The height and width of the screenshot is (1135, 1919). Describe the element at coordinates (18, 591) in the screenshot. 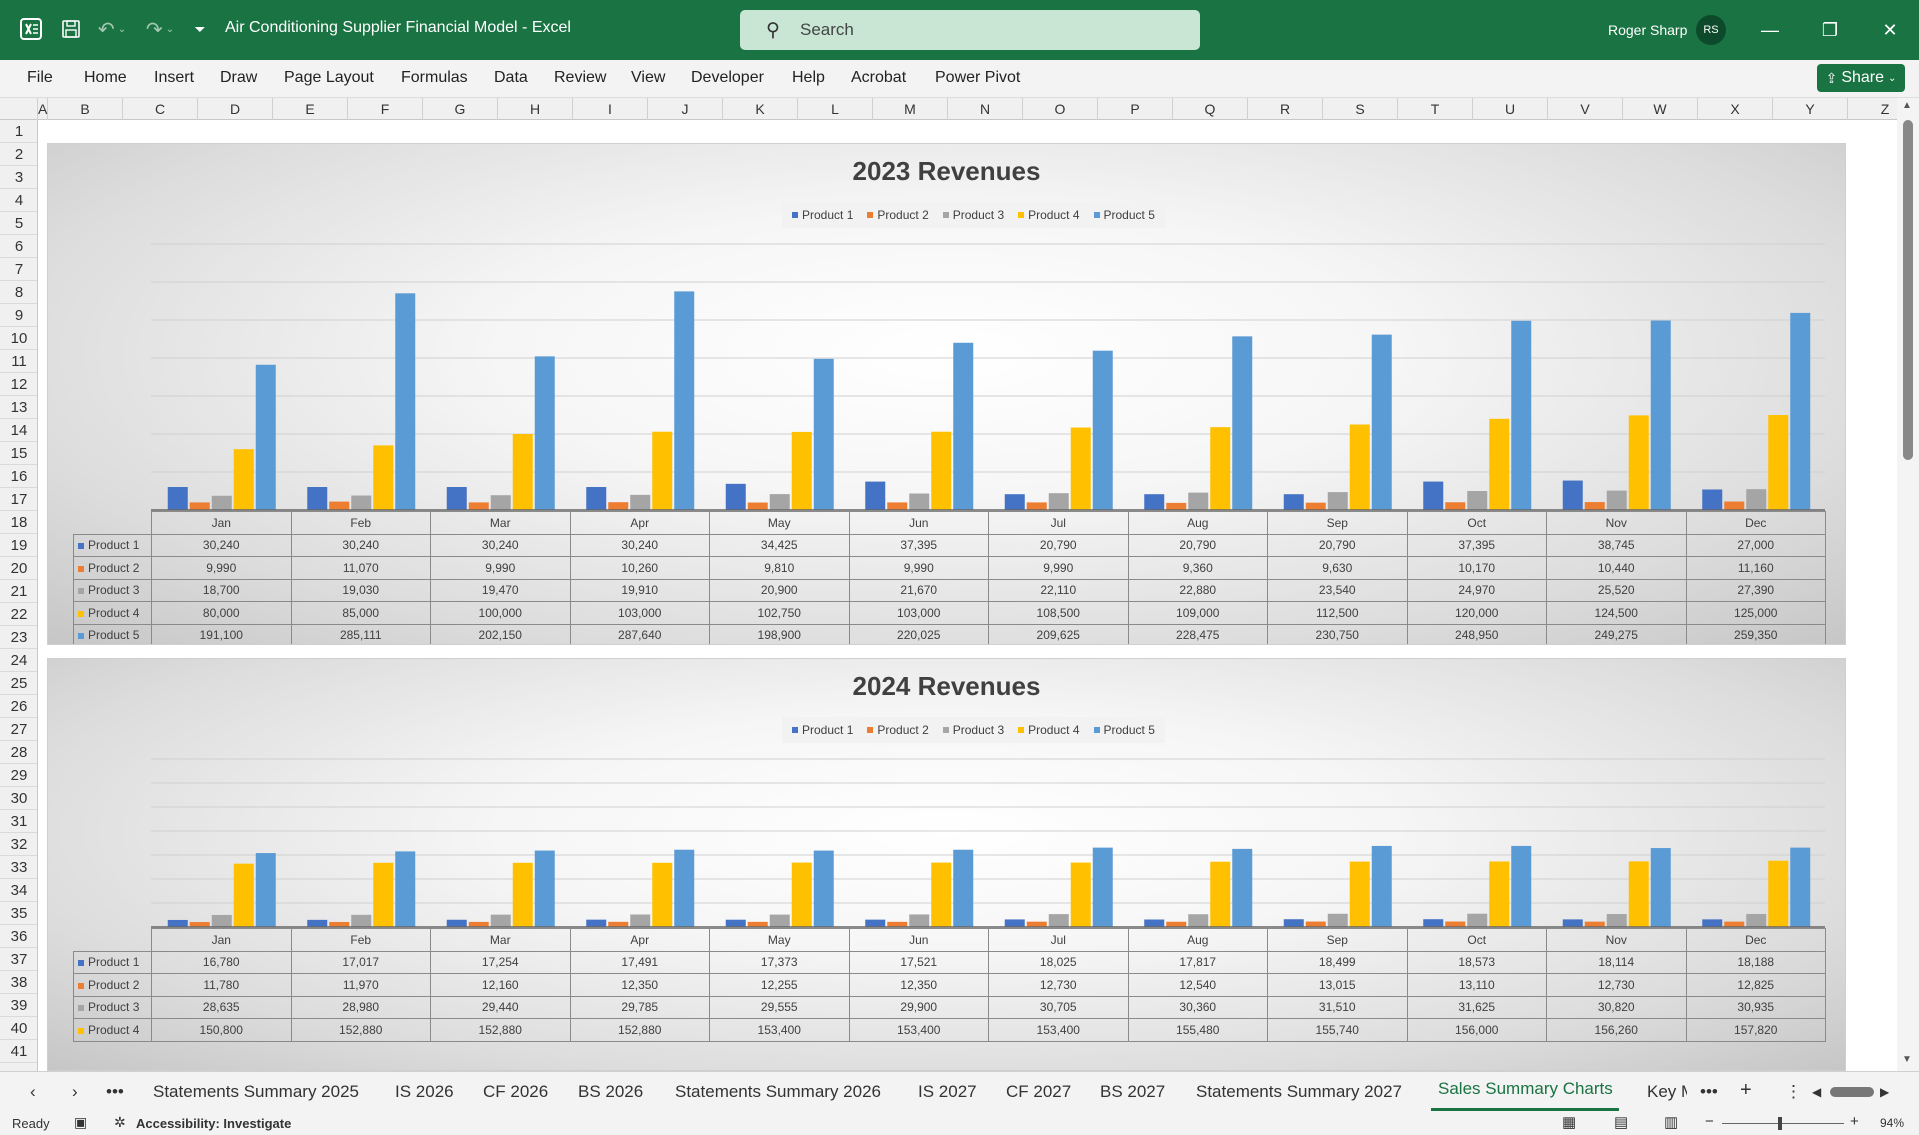

I see `row-header-21: 21` at that location.